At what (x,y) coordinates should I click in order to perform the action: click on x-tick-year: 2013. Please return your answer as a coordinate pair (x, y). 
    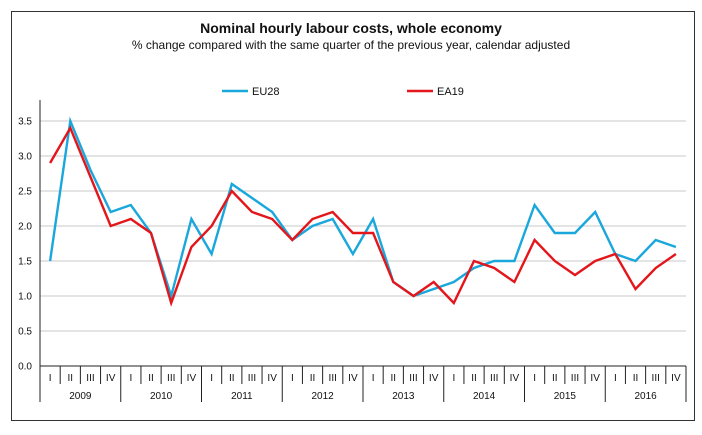
    Looking at the image, I should click on (403, 396).